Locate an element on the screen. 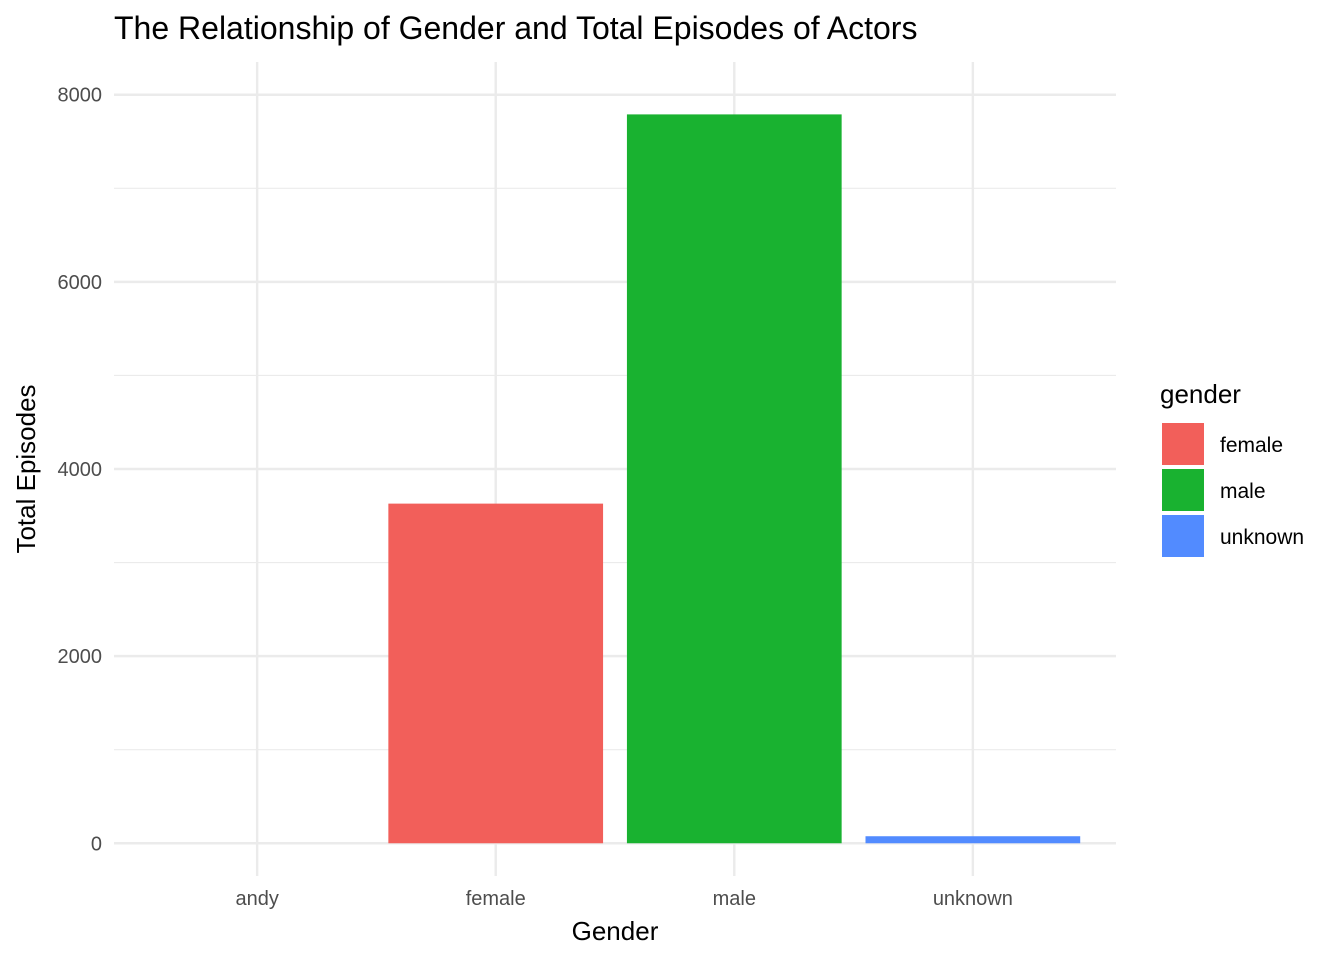 The image size is (1344, 965). legend-swatch-female is located at coordinates (1183, 444).